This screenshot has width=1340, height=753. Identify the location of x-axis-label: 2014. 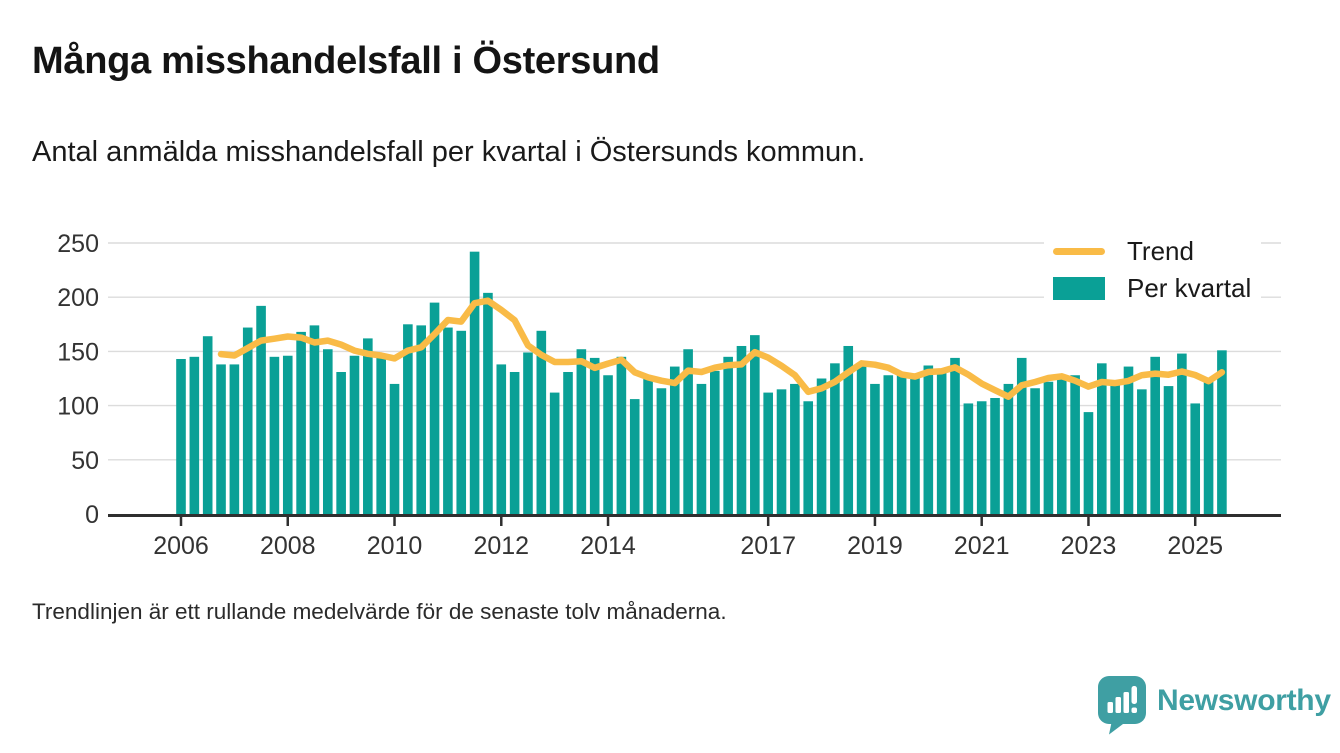
(608, 546).